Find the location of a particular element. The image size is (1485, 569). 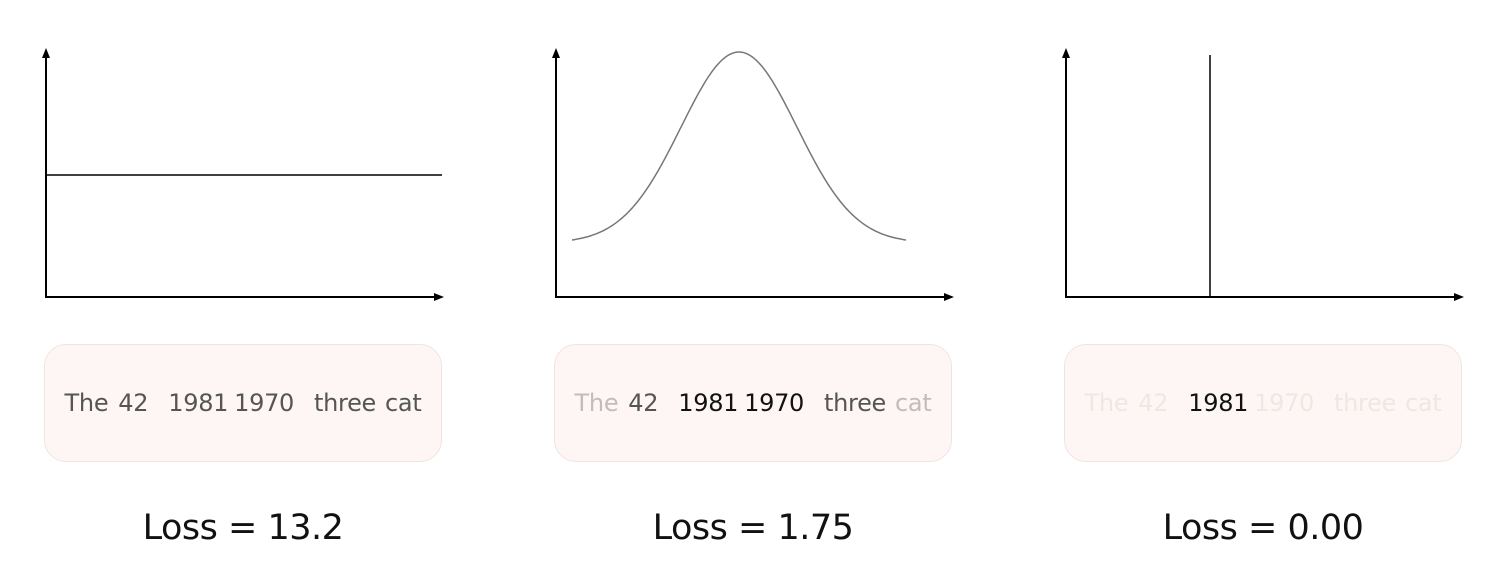

distribution-curve is located at coordinates (739, 146).